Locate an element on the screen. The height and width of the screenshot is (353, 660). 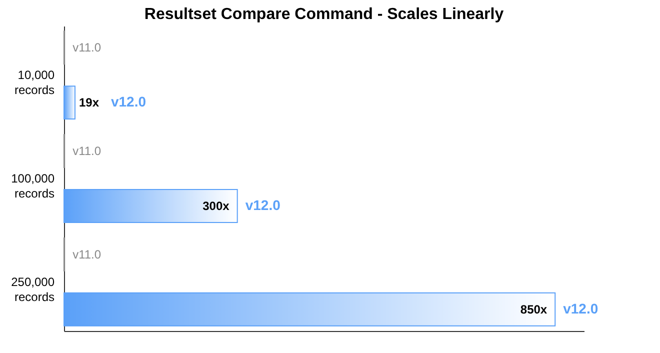
y-tick-label: 10,000 records is located at coordinates (34, 83).